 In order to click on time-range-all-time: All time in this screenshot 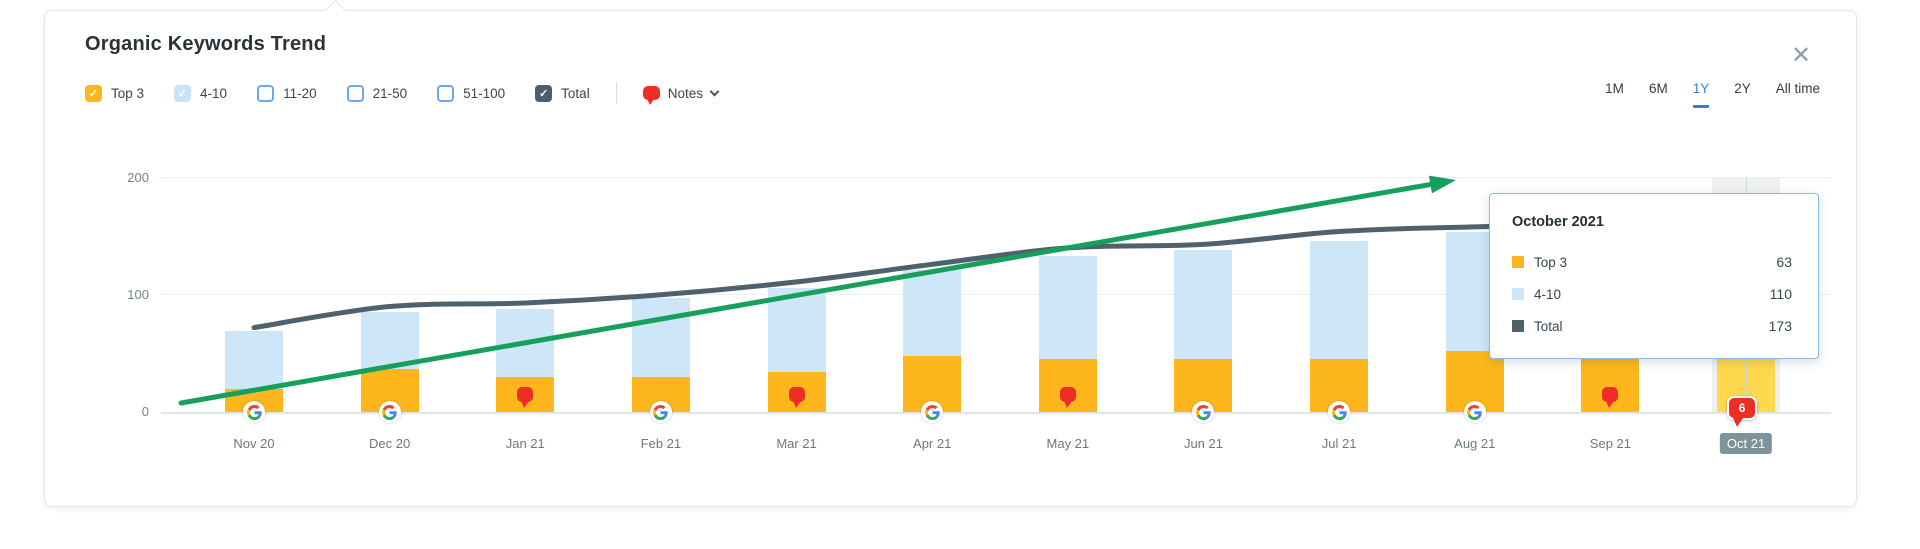, I will do `click(1797, 88)`.